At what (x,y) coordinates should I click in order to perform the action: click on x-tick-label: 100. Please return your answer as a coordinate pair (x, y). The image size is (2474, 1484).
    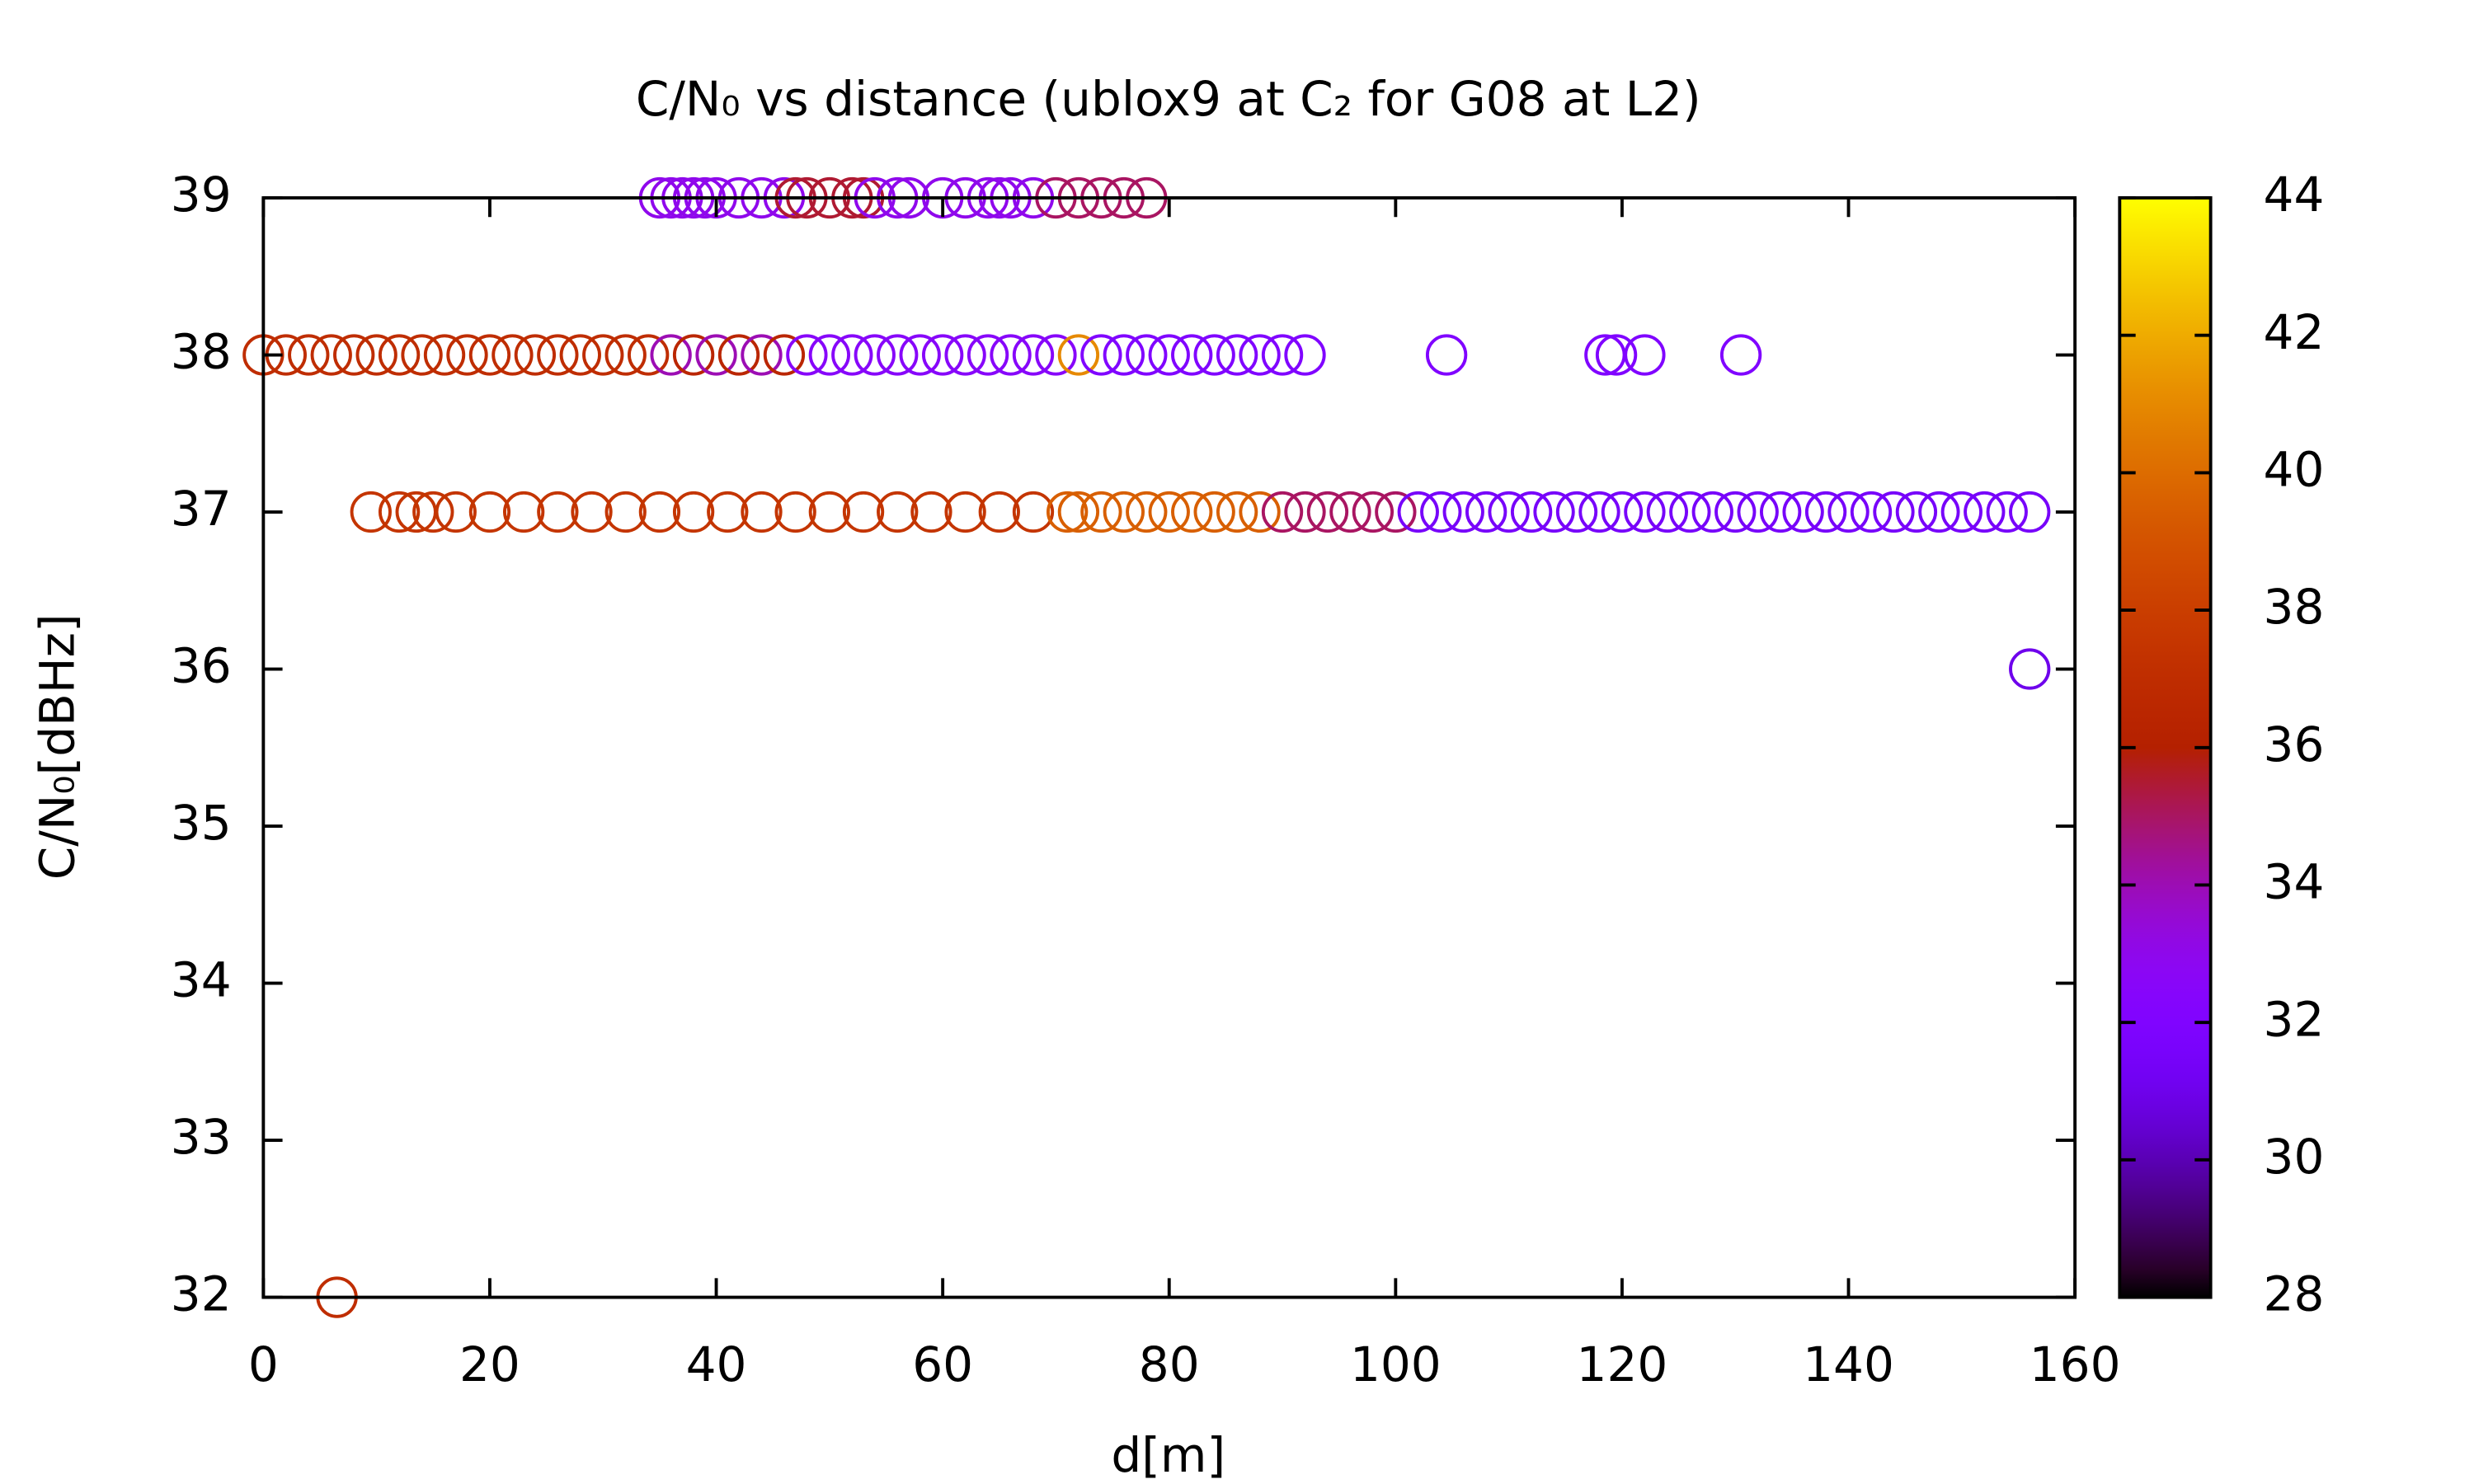
    Looking at the image, I should click on (1396, 1364).